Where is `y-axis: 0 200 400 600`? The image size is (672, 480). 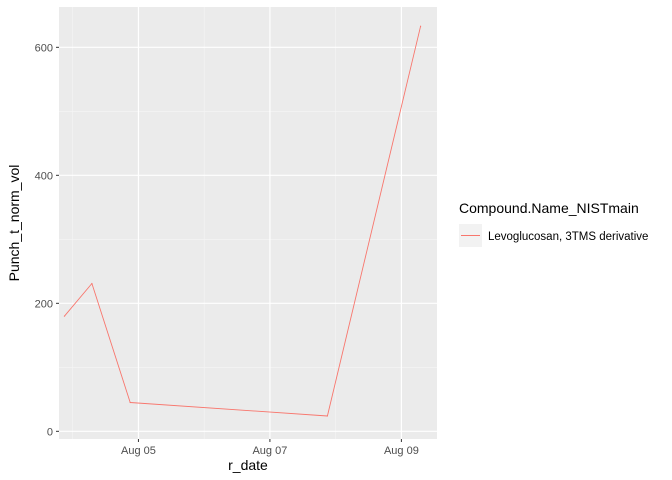 y-axis: 0 200 400 600 is located at coordinates (47, 240).